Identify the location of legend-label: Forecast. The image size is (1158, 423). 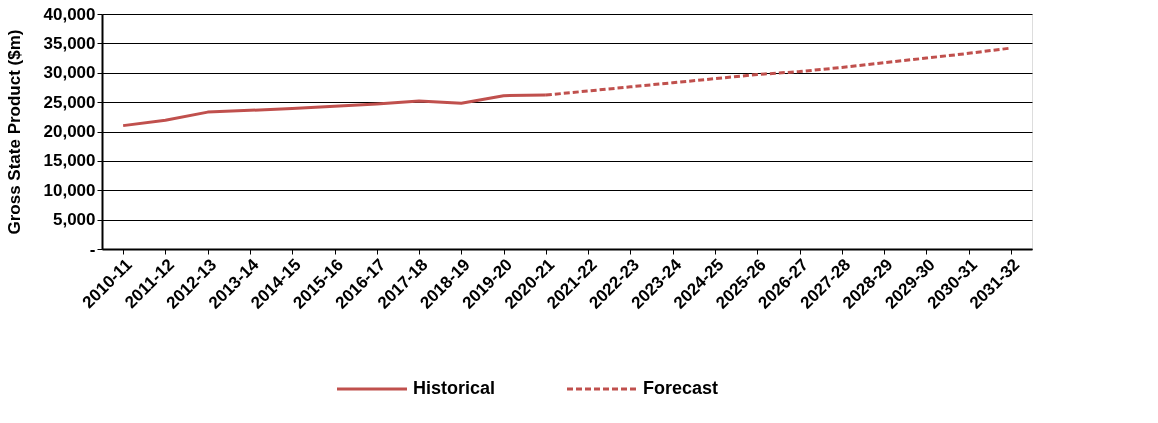
(681, 388).